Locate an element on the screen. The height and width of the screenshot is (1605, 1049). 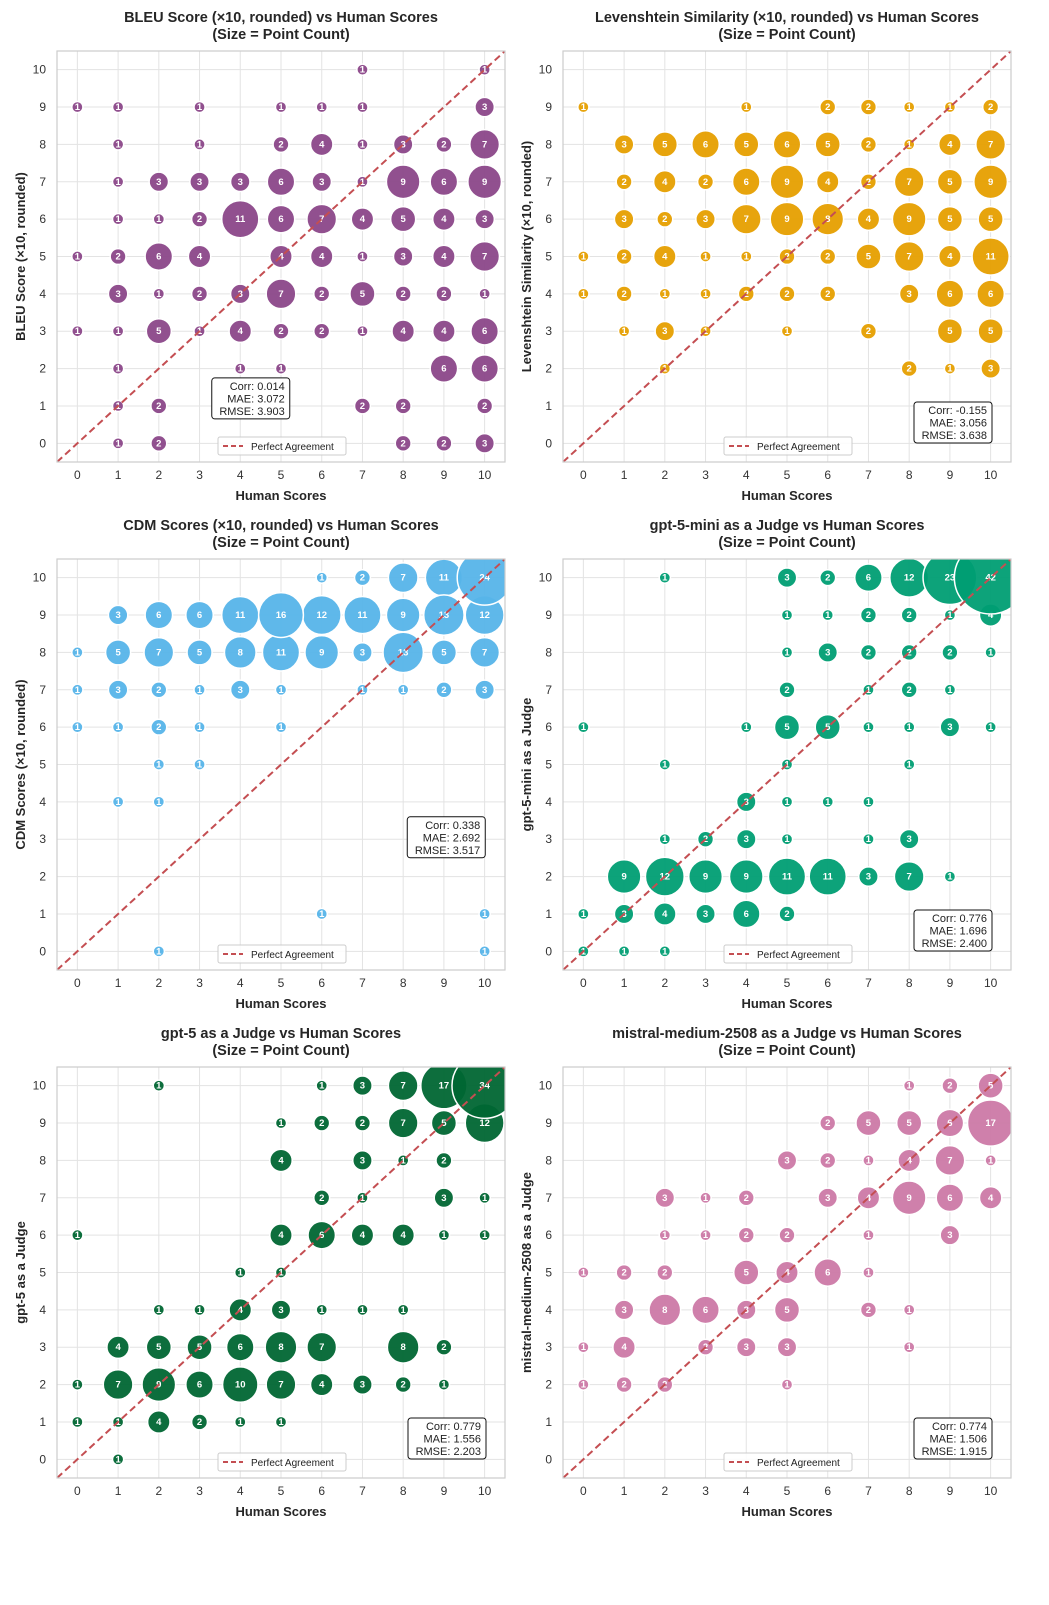
x-tick-label: 10 is located at coordinates (991, 1491).